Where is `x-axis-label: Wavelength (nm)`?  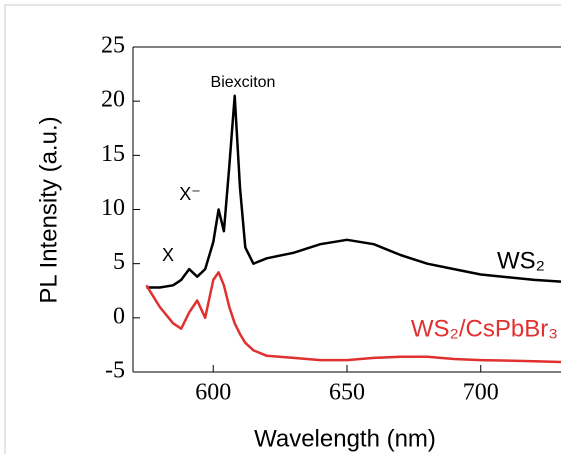 x-axis-label: Wavelength (nm) is located at coordinates (345, 438).